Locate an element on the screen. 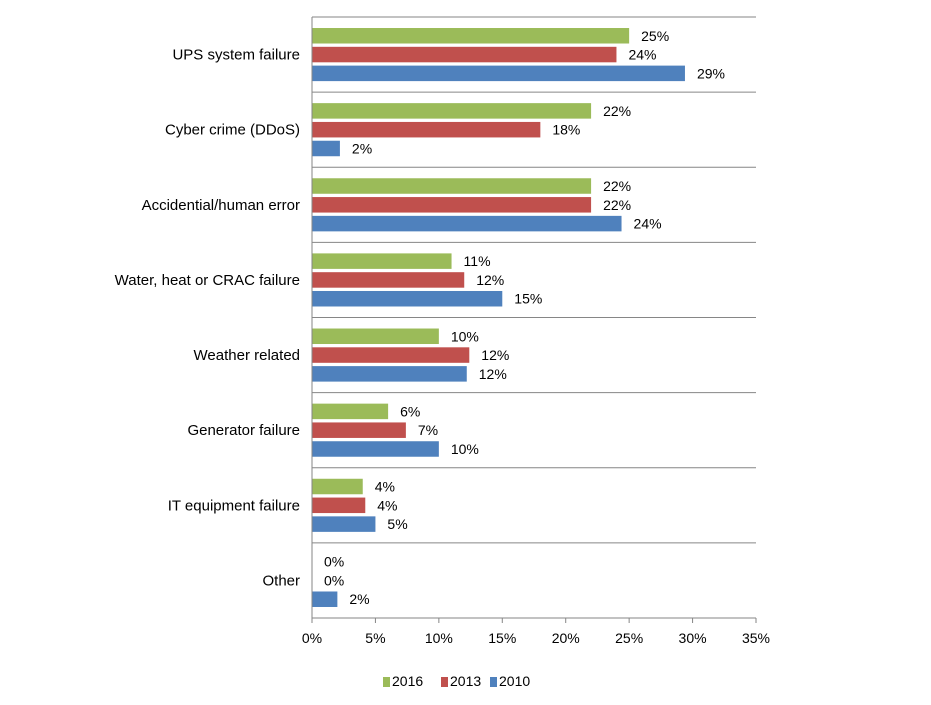 This screenshot has width=931, height=705. x-tick-label: 20% is located at coordinates (566, 638).